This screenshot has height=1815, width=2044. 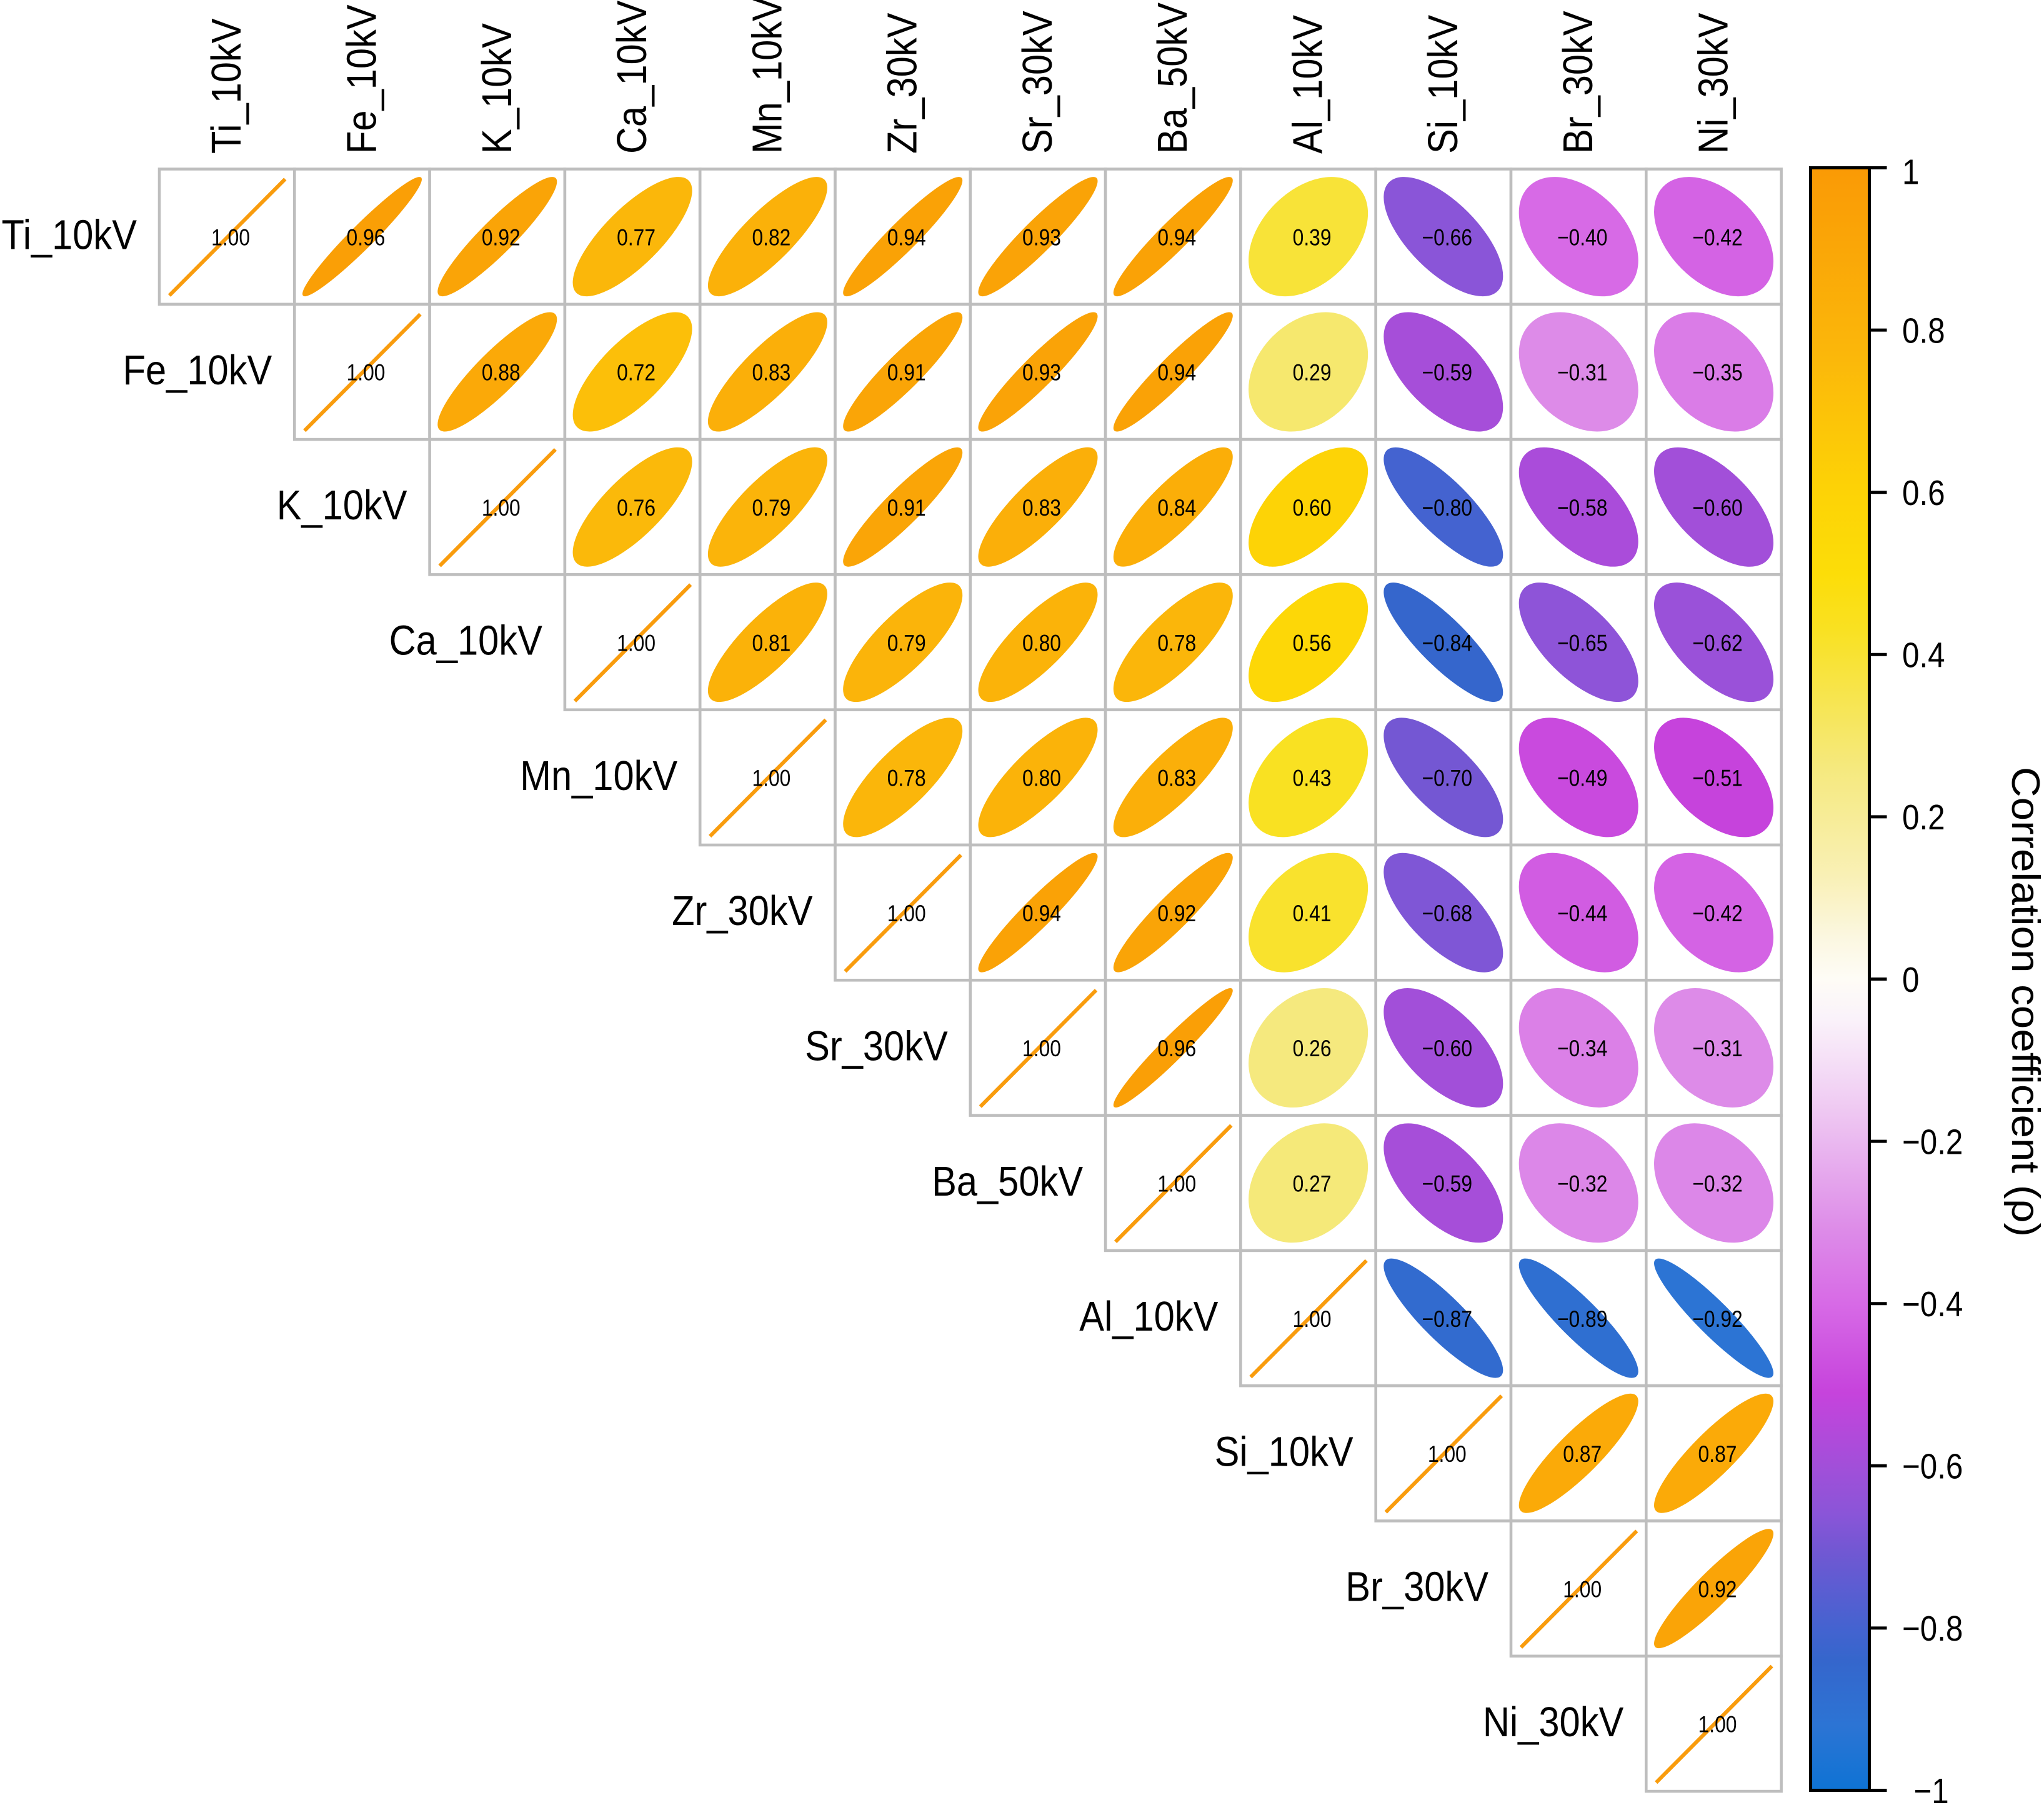 I want to click on svg-text: −0.65, so click(x=1583, y=643).